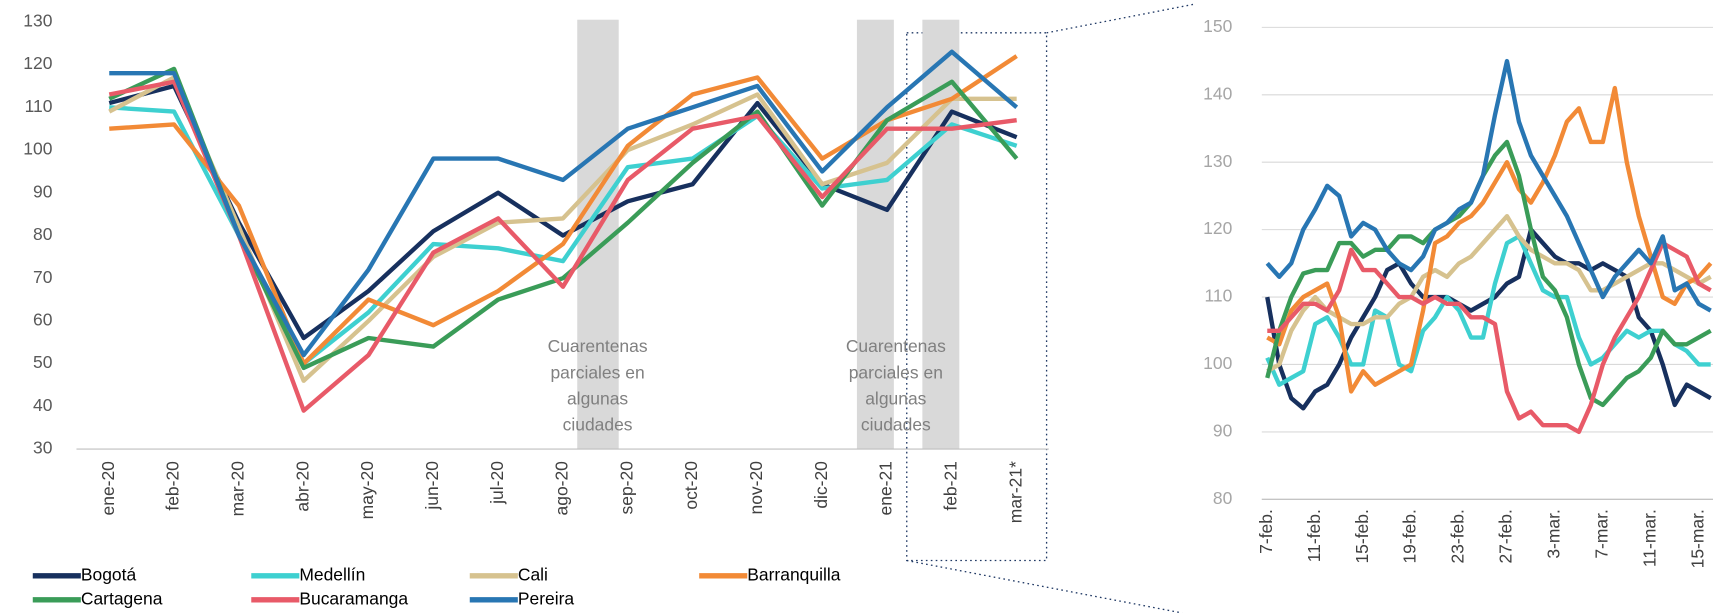 The width and height of the screenshot is (1713, 613). I want to click on y-tick-label: 50, so click(43, 362).